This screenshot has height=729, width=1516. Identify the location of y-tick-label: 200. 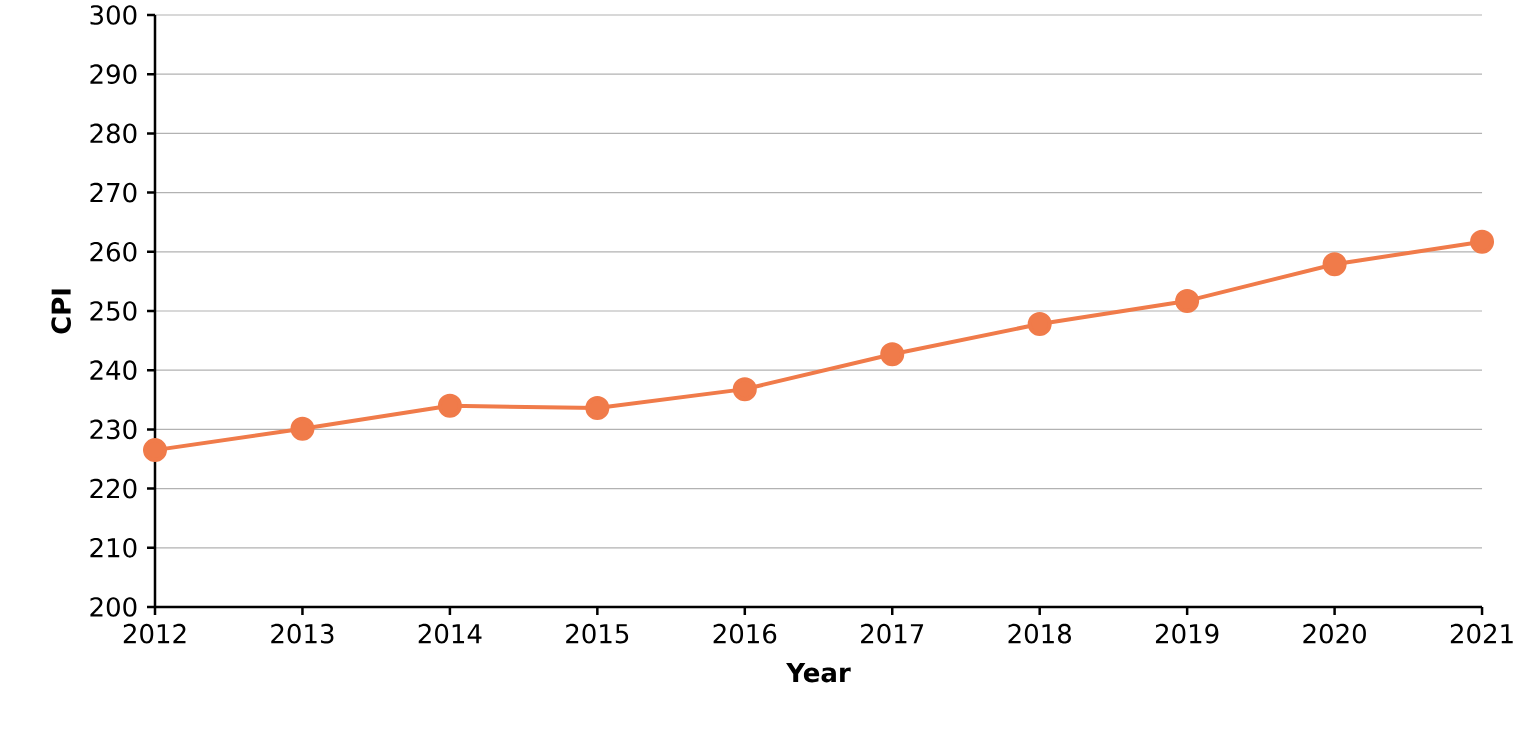
(113, 607).